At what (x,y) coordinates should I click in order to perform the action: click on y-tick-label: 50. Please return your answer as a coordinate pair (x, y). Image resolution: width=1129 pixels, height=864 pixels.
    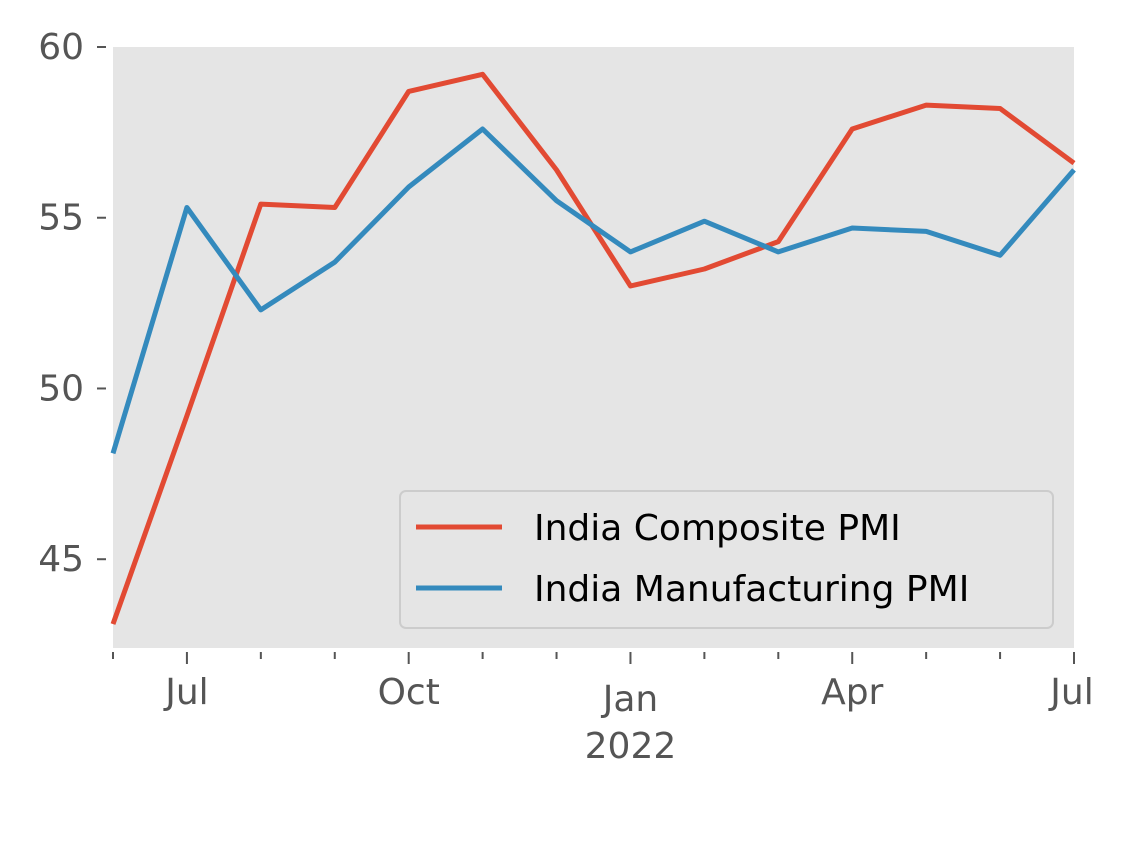
    Looking at the image, I should click on (61, 388).